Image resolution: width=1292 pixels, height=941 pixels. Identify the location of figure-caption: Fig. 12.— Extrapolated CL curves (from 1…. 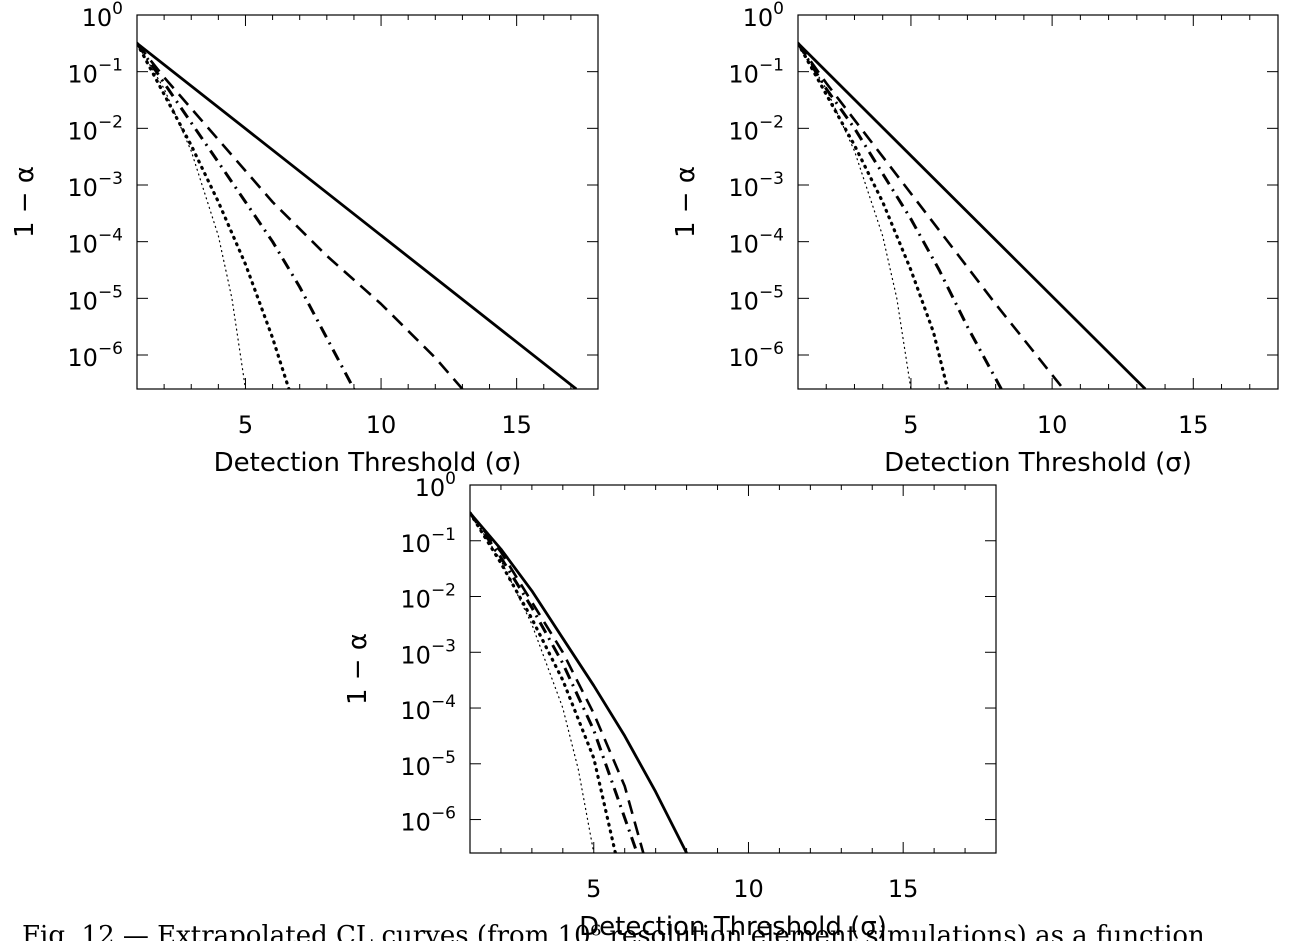
(613, 931).